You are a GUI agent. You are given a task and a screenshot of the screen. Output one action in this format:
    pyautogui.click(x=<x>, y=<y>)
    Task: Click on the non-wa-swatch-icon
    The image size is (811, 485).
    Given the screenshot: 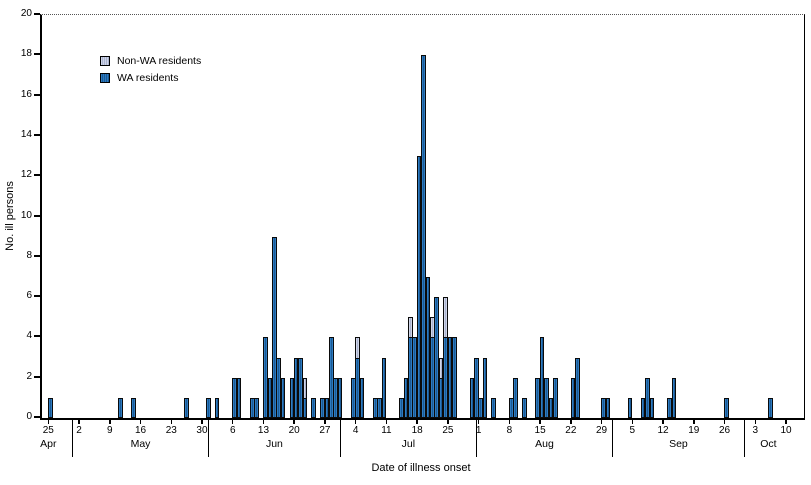 What is the action you would take?
    pyautogui.click(x=105, y=60)
    